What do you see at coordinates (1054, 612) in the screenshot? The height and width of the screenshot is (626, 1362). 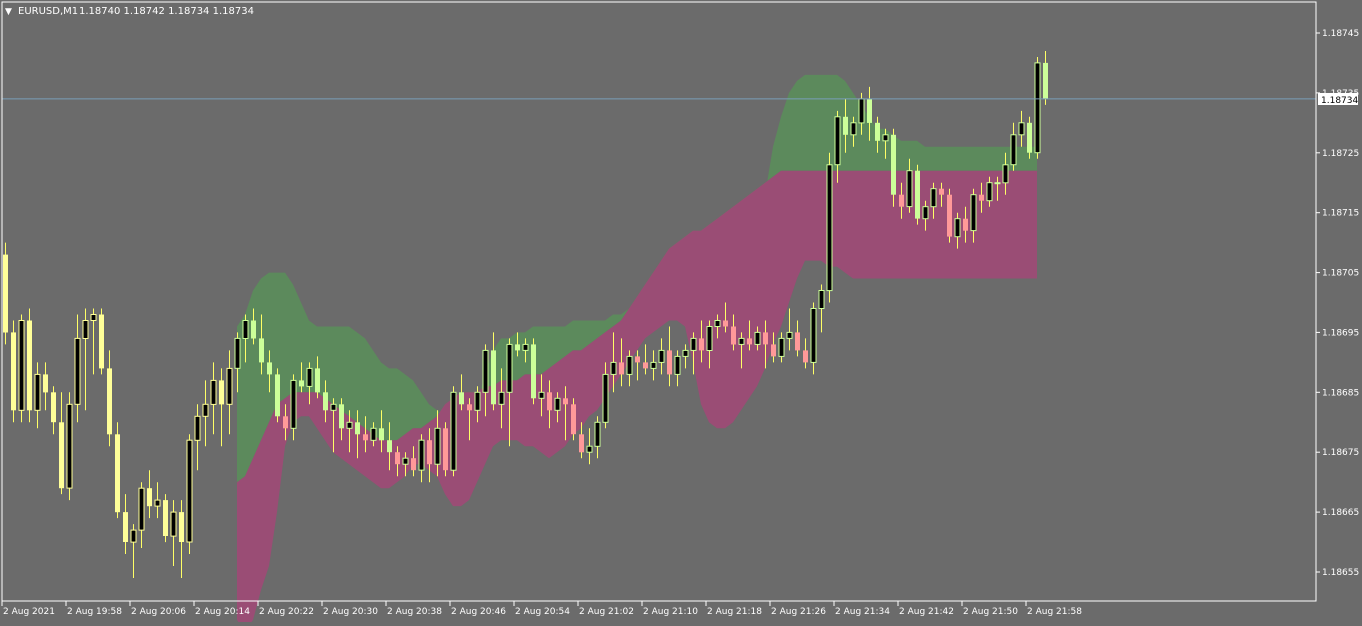 I see `time-tick-label: 2 Aug 21:58` at bounding box center [1054, 612].